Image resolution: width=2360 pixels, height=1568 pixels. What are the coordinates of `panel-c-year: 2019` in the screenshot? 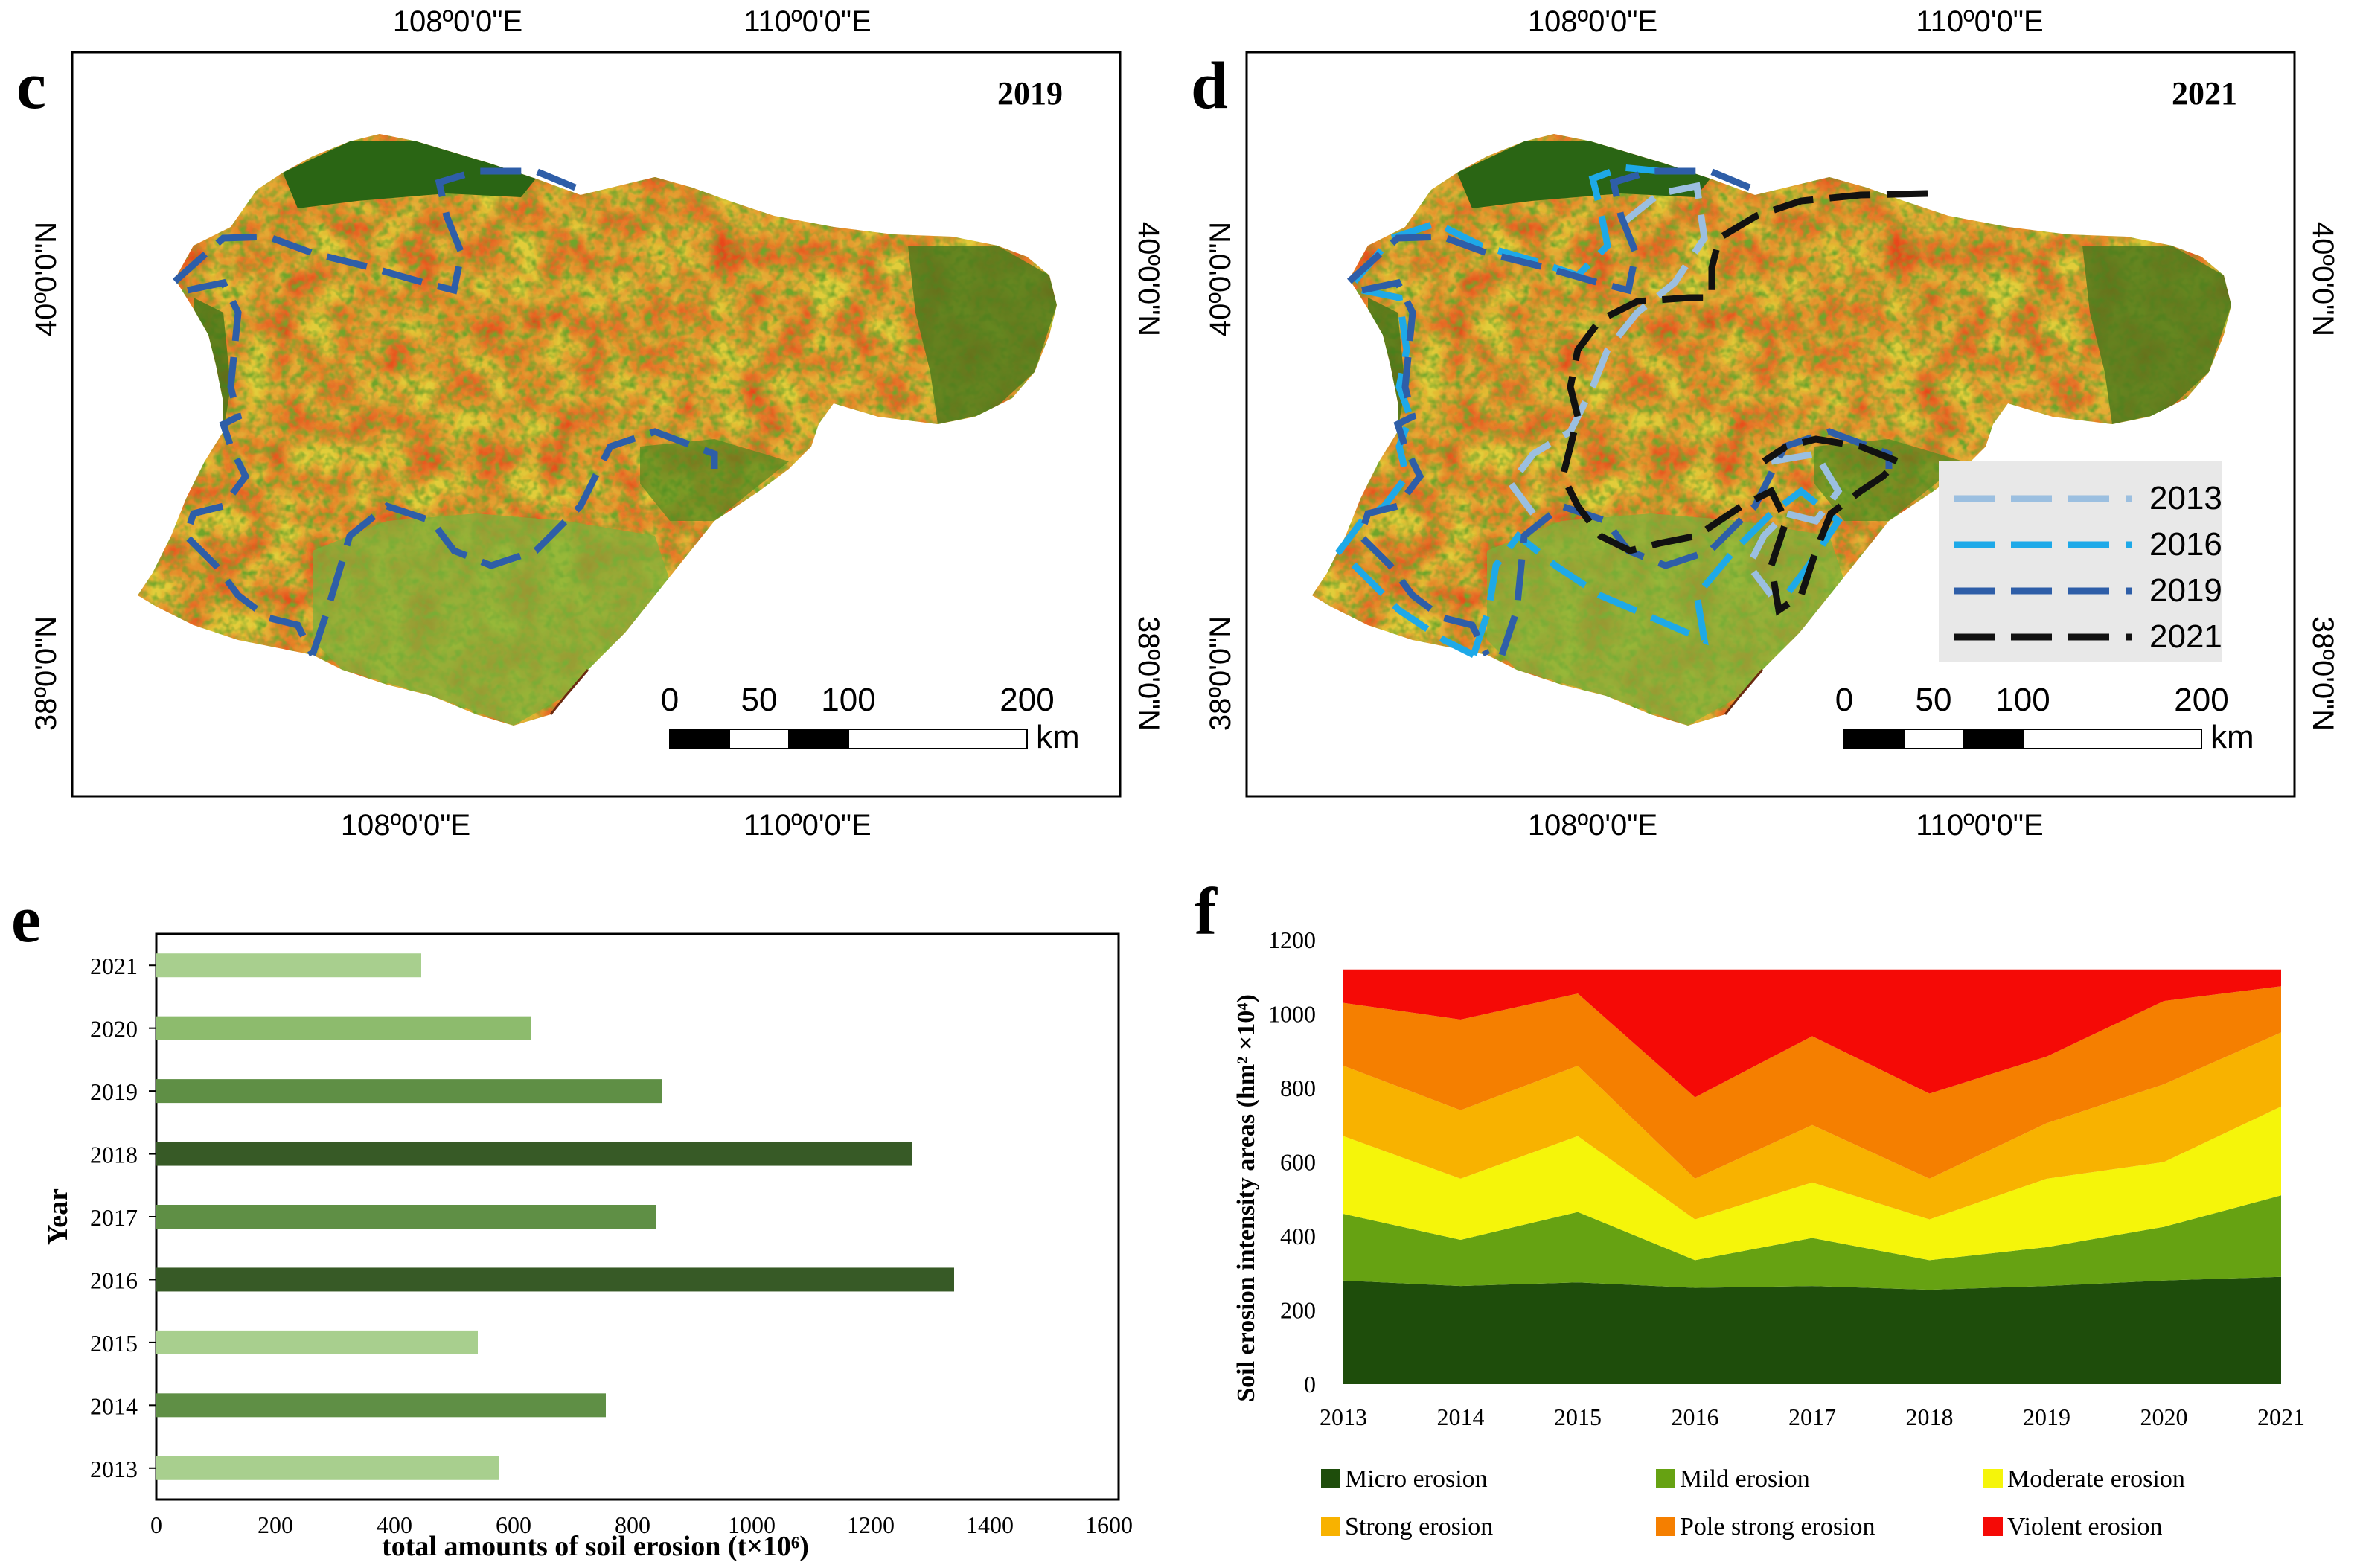 It's located at (1030, 93).